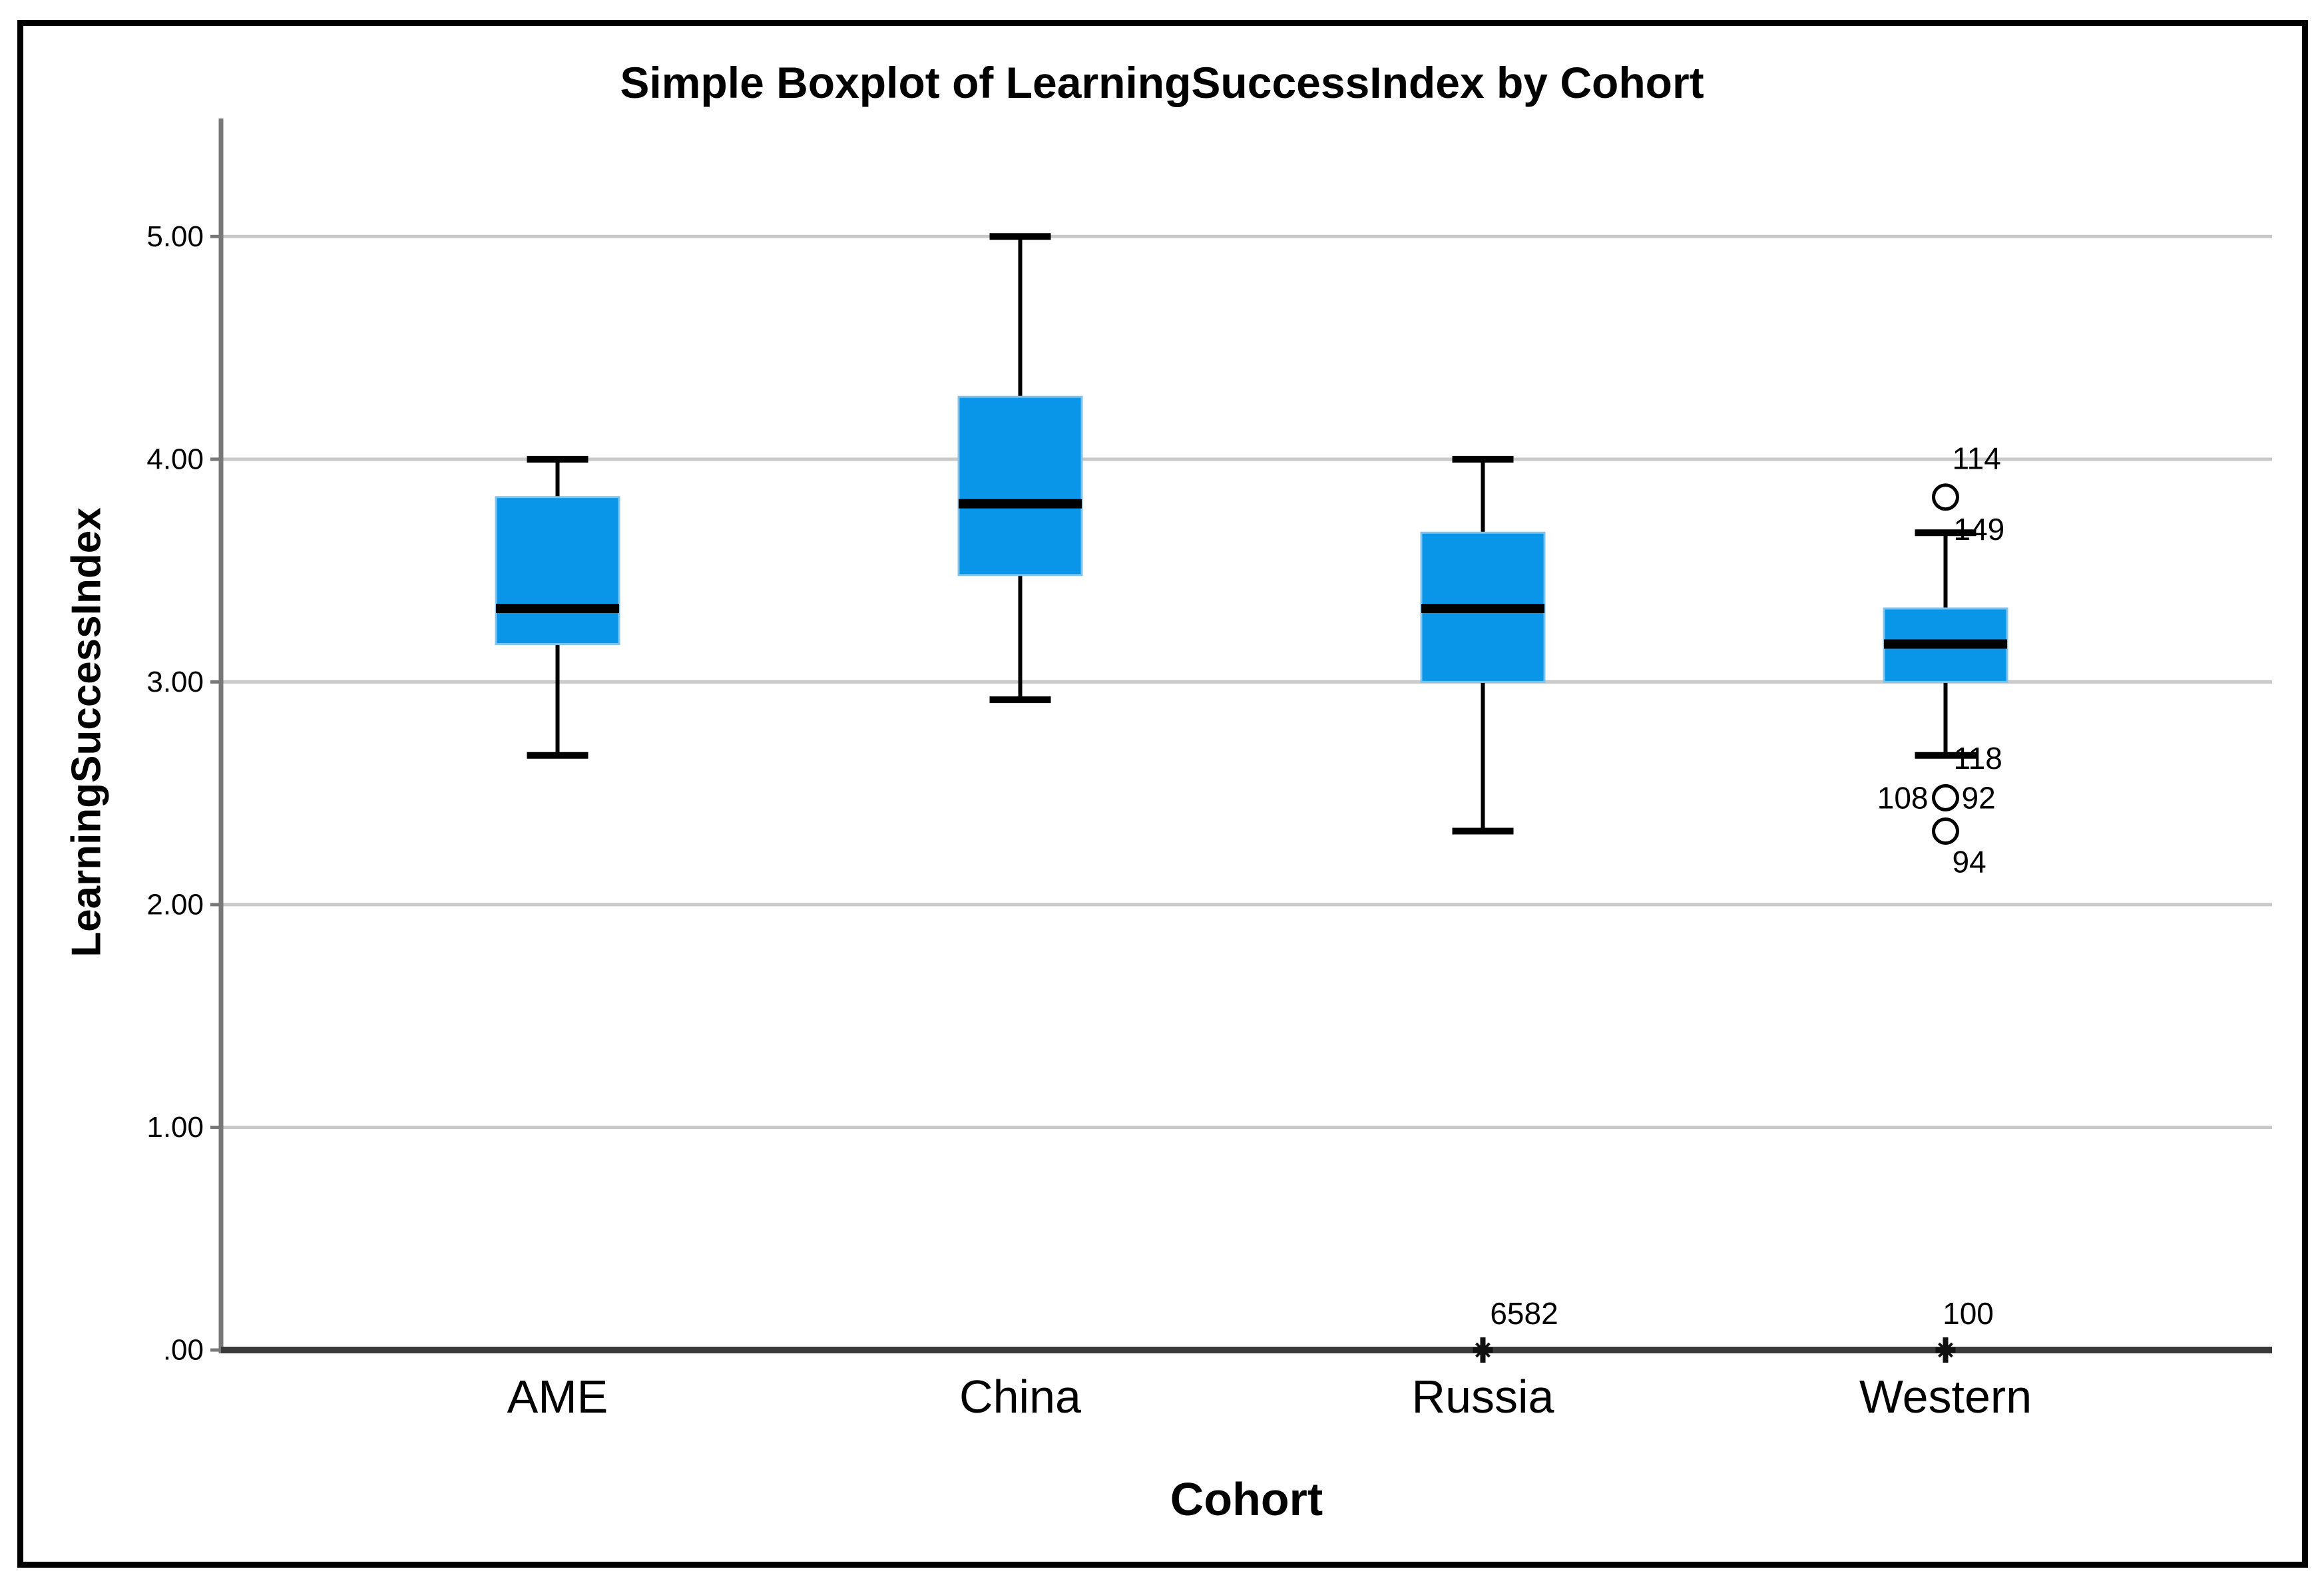 The height and width of the screenshot is (1593, 2324). What do you see at coordinates (175, 793) in the screenshot?
I see `tick-labels: .00 1.00 2.00 3.00 4.00 5.00` at bounding box center [175, 793].